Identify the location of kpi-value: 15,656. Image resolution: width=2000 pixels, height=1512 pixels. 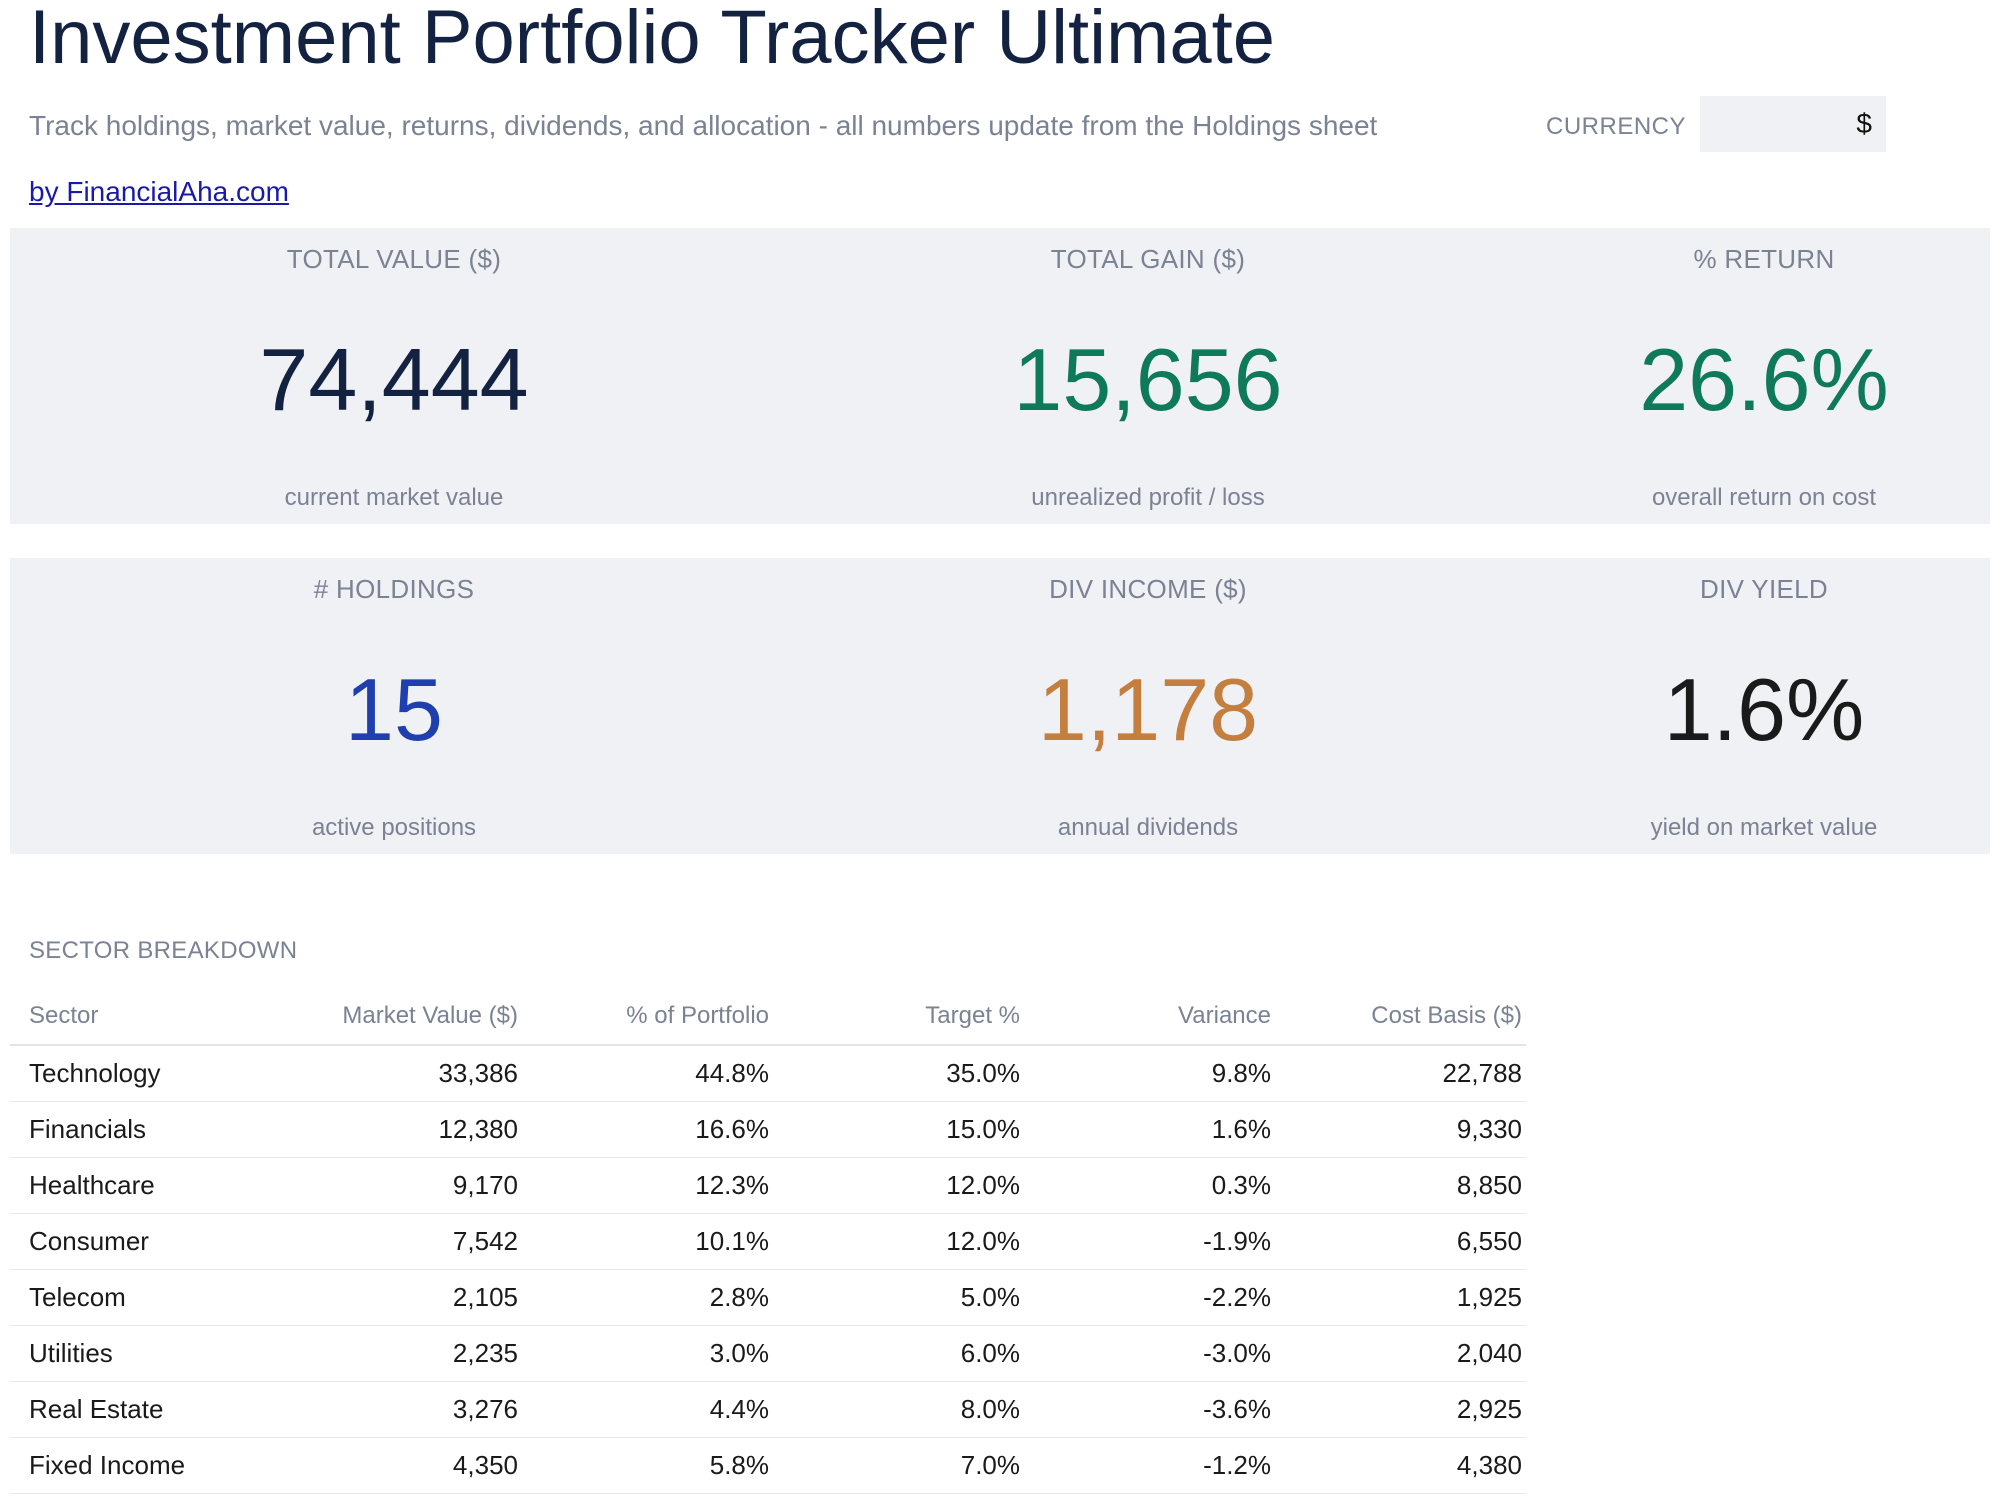
(1148, 379).